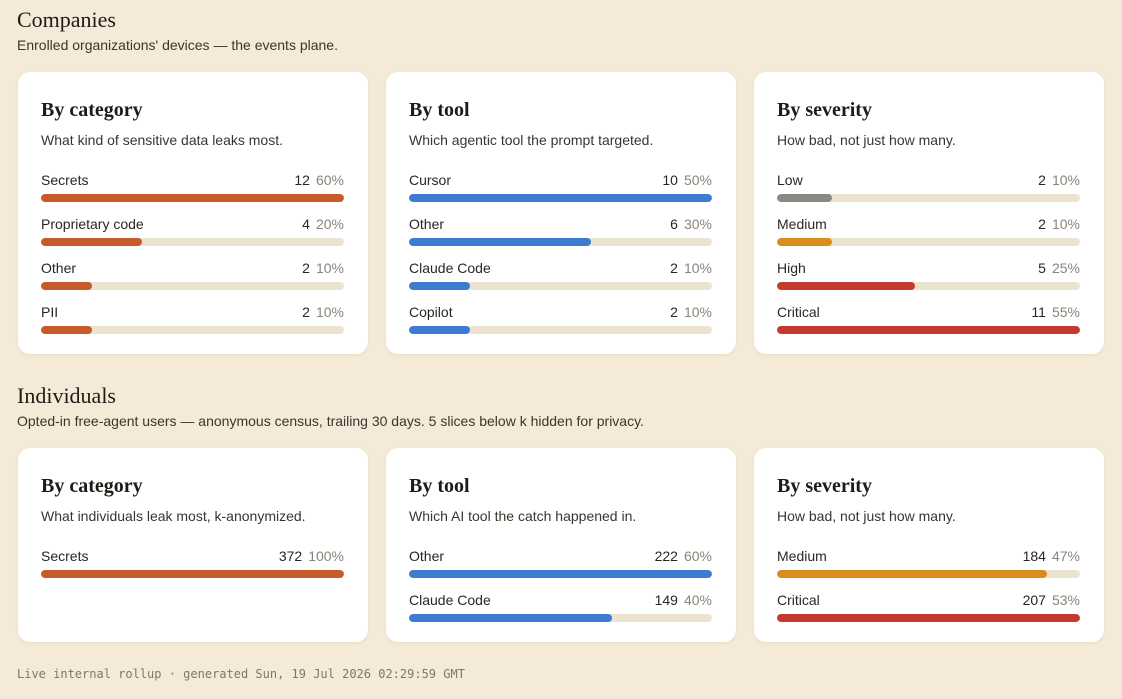 This screenshot has height=699, width=1122. Describe the element at coordinates (65, 556) in the screenshot. I see `bar-label: Secrets` at that location.